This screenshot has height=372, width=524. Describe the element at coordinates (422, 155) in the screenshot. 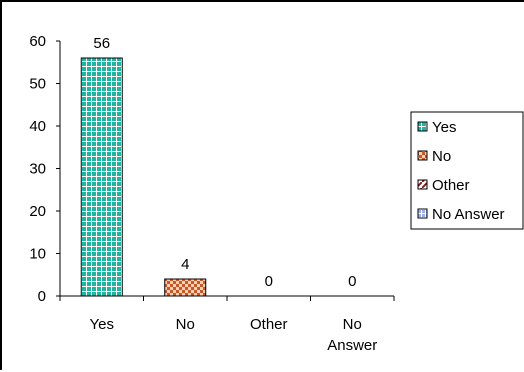

I see `legend-swatch-no` at that location.